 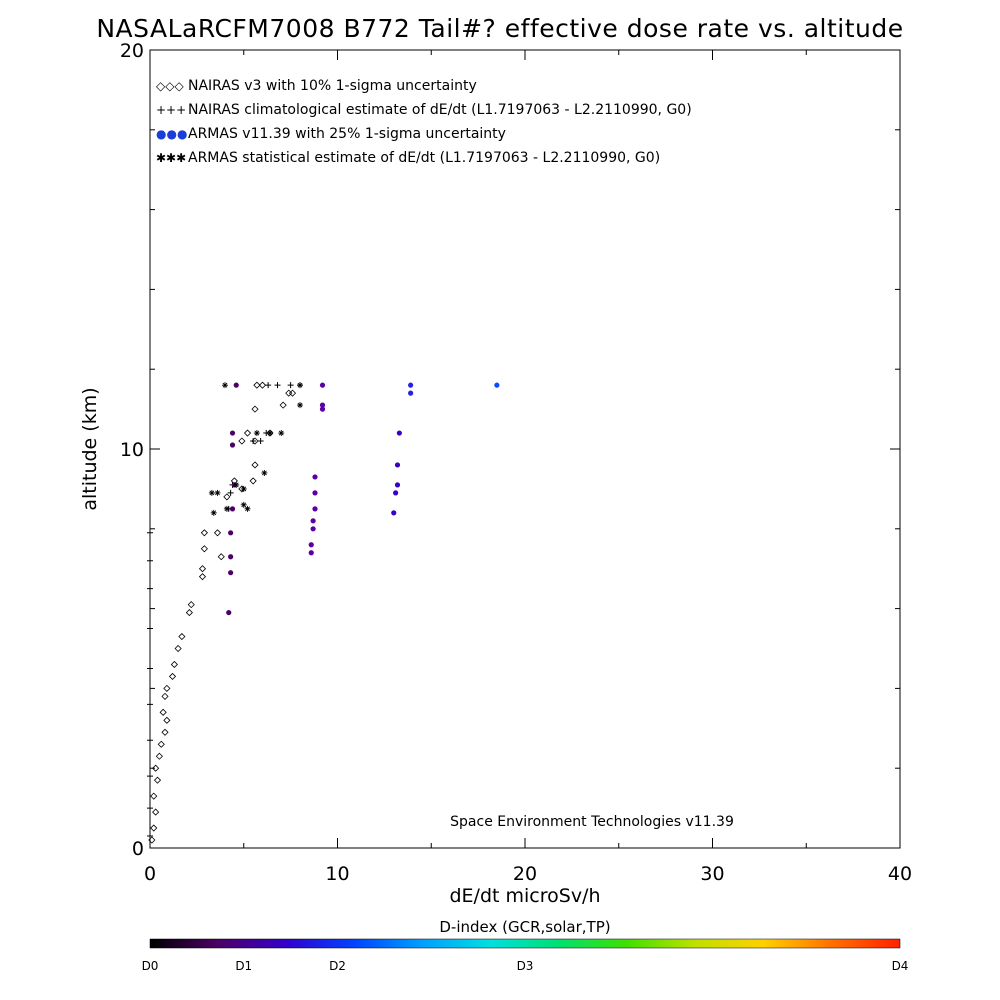 What do you see at coordinates (150, 874) in the screenshot?
I see `x-tick-label: 0` at bounding box center [150, 874].